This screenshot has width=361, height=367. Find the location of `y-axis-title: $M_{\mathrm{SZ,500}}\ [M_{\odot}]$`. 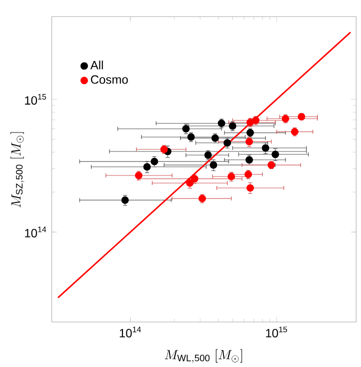

y-axis-title: $M_{\mathrm{SZ,500}}\ [M_{\odot}]$ is located at coordinates (17, 170).